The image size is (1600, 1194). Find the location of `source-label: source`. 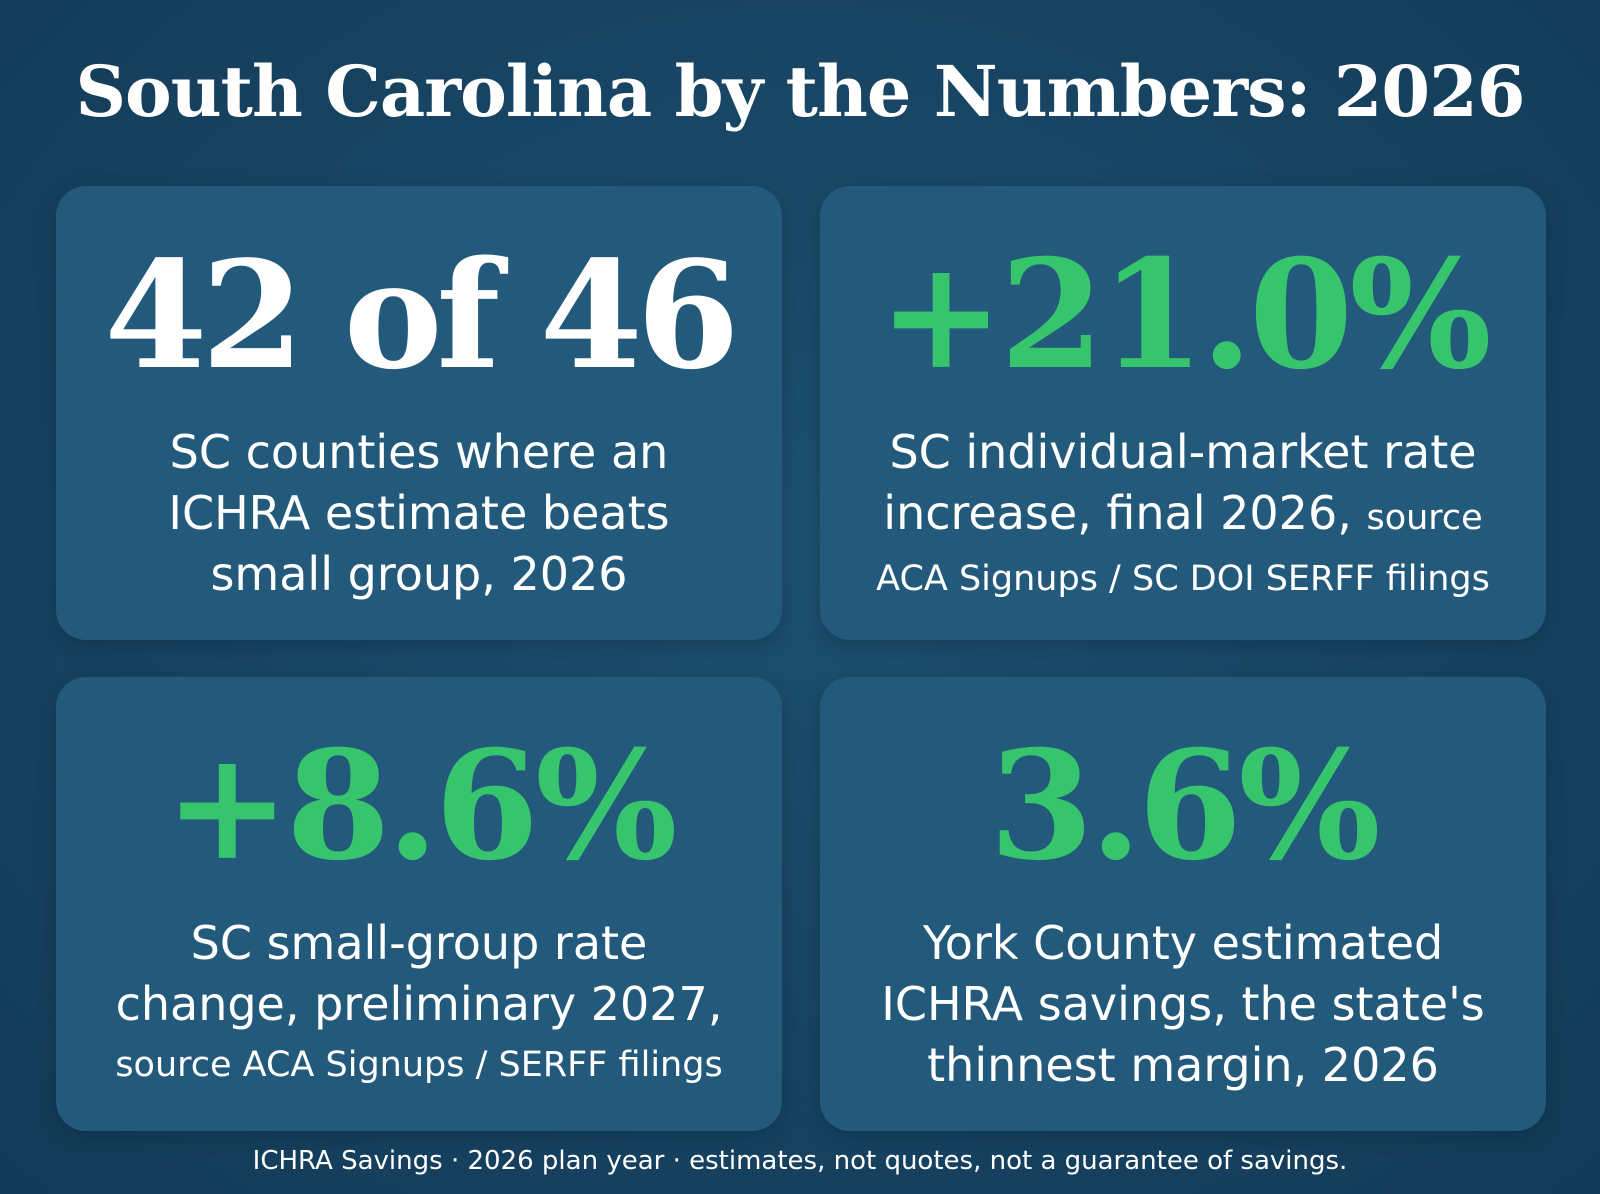

source-label: source is located at coordinates (1424, 518).